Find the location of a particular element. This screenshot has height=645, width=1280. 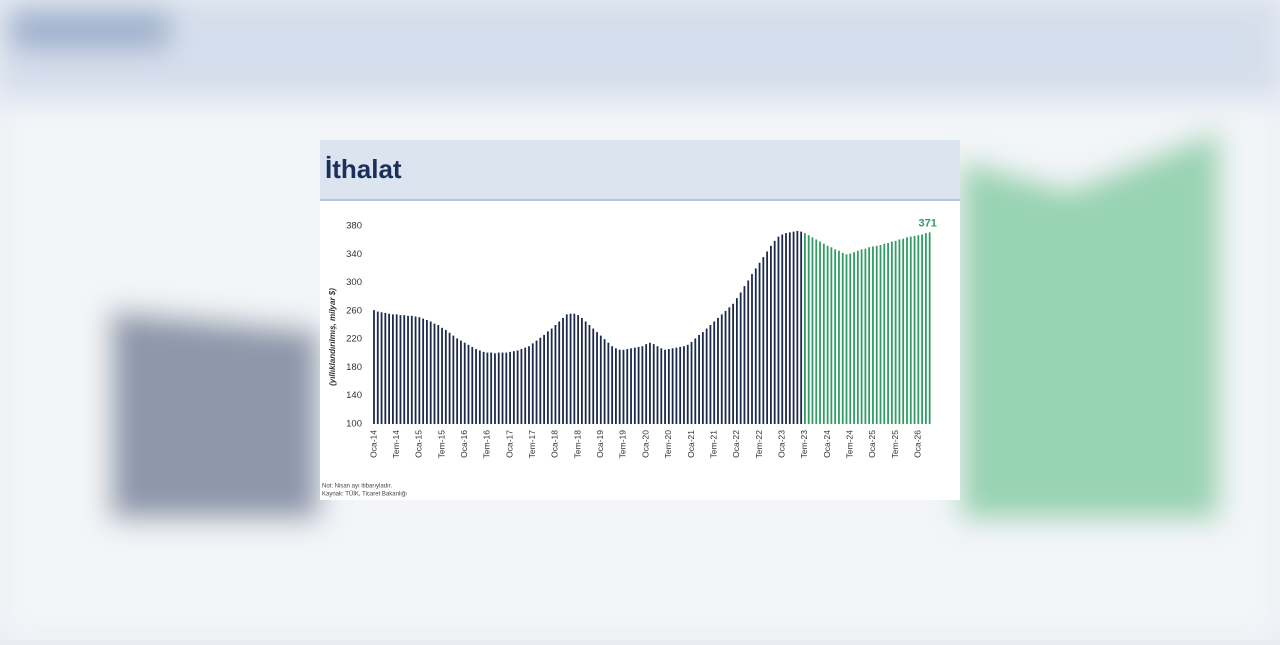

x-tick-label: Oca-18 is located at coordinates (555, 444).